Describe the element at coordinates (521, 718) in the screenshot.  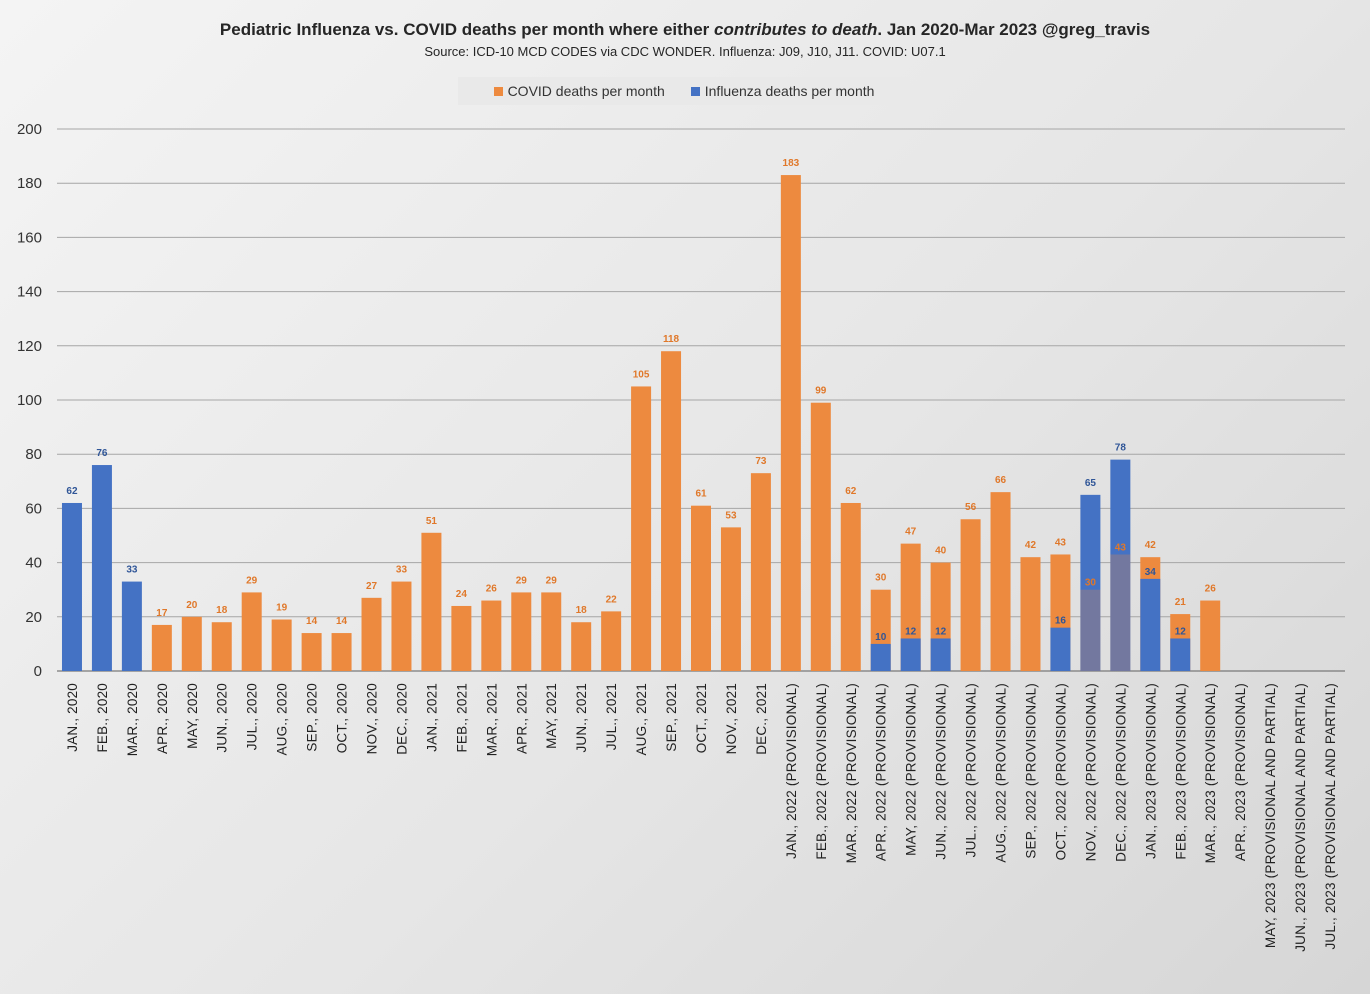
I see `x-tick-label: APR., 2021` at that location.